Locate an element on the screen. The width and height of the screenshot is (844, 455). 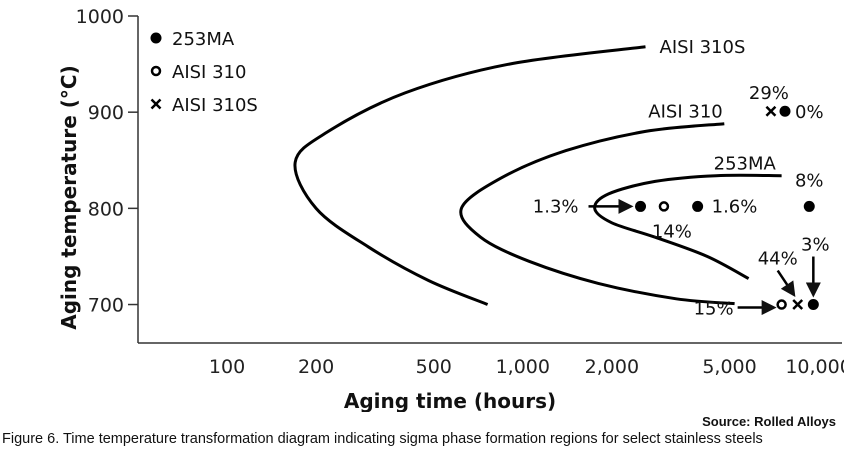
percent-label: 1.3% is located at coordinates (556, 206).